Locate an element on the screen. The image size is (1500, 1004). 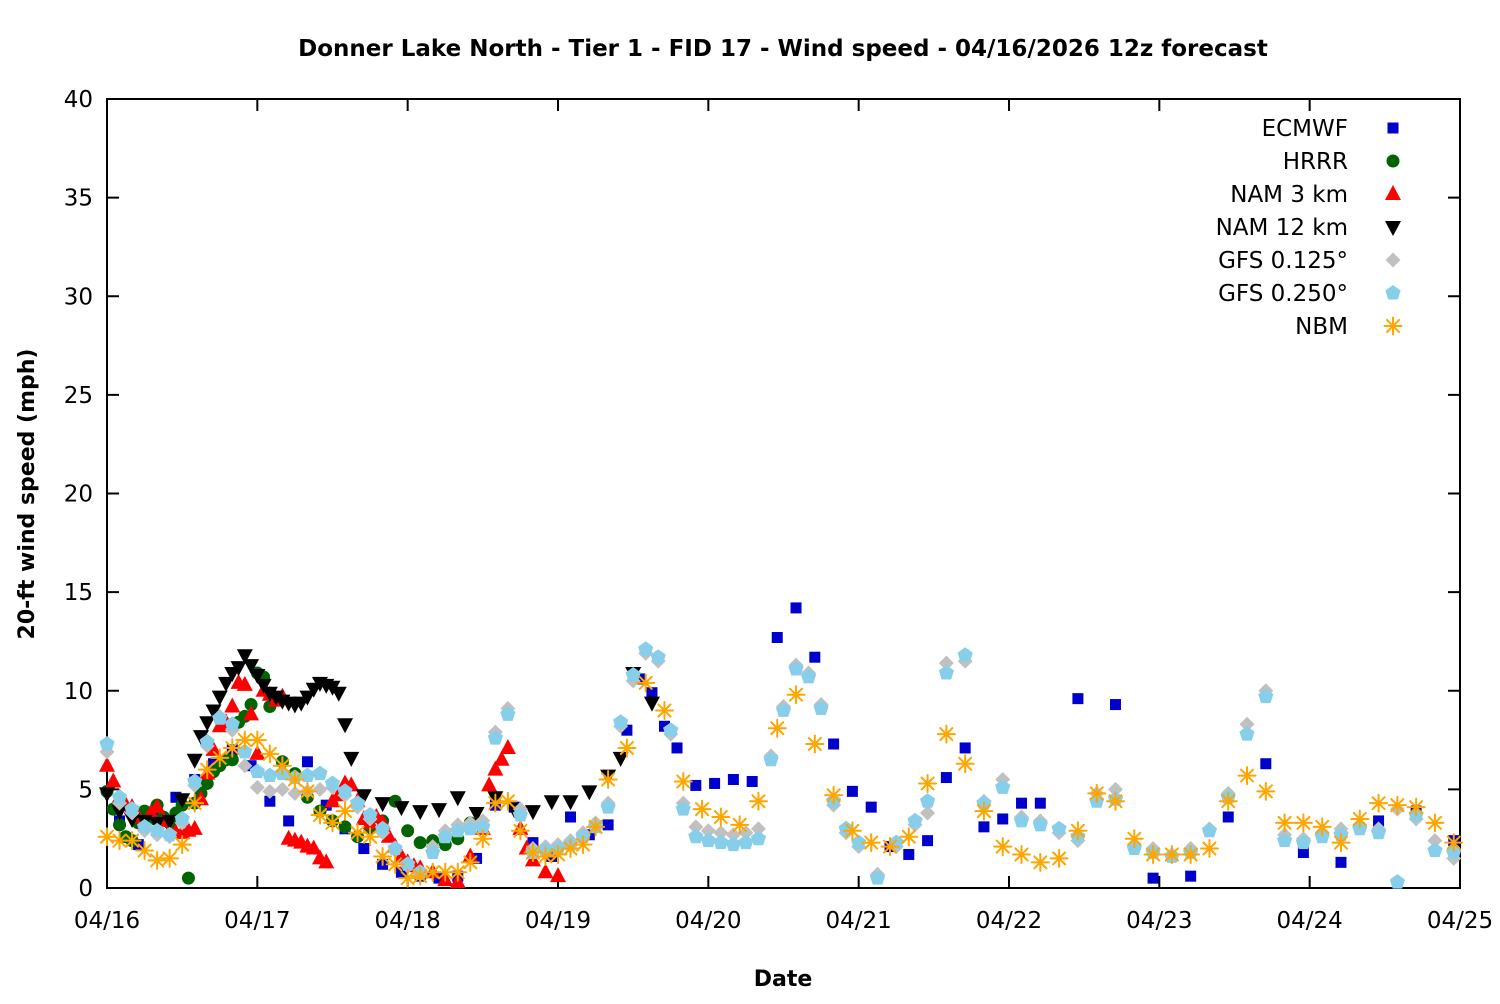
x-tick-label: 04/23 is located at coordinates (1159, 921).